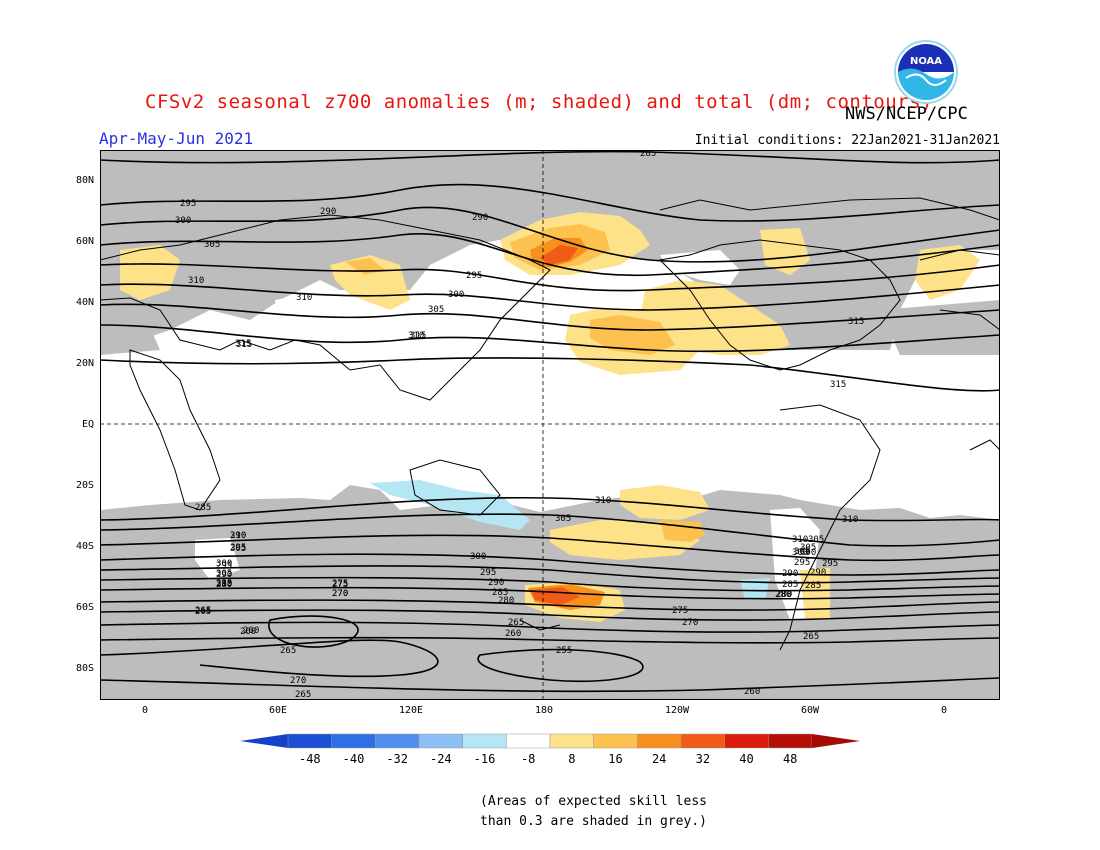  What do you see at coordinates (659, 759) in the screenshot?
I see `colorbar-tick-label: 24` at bounding box center [659, 759].